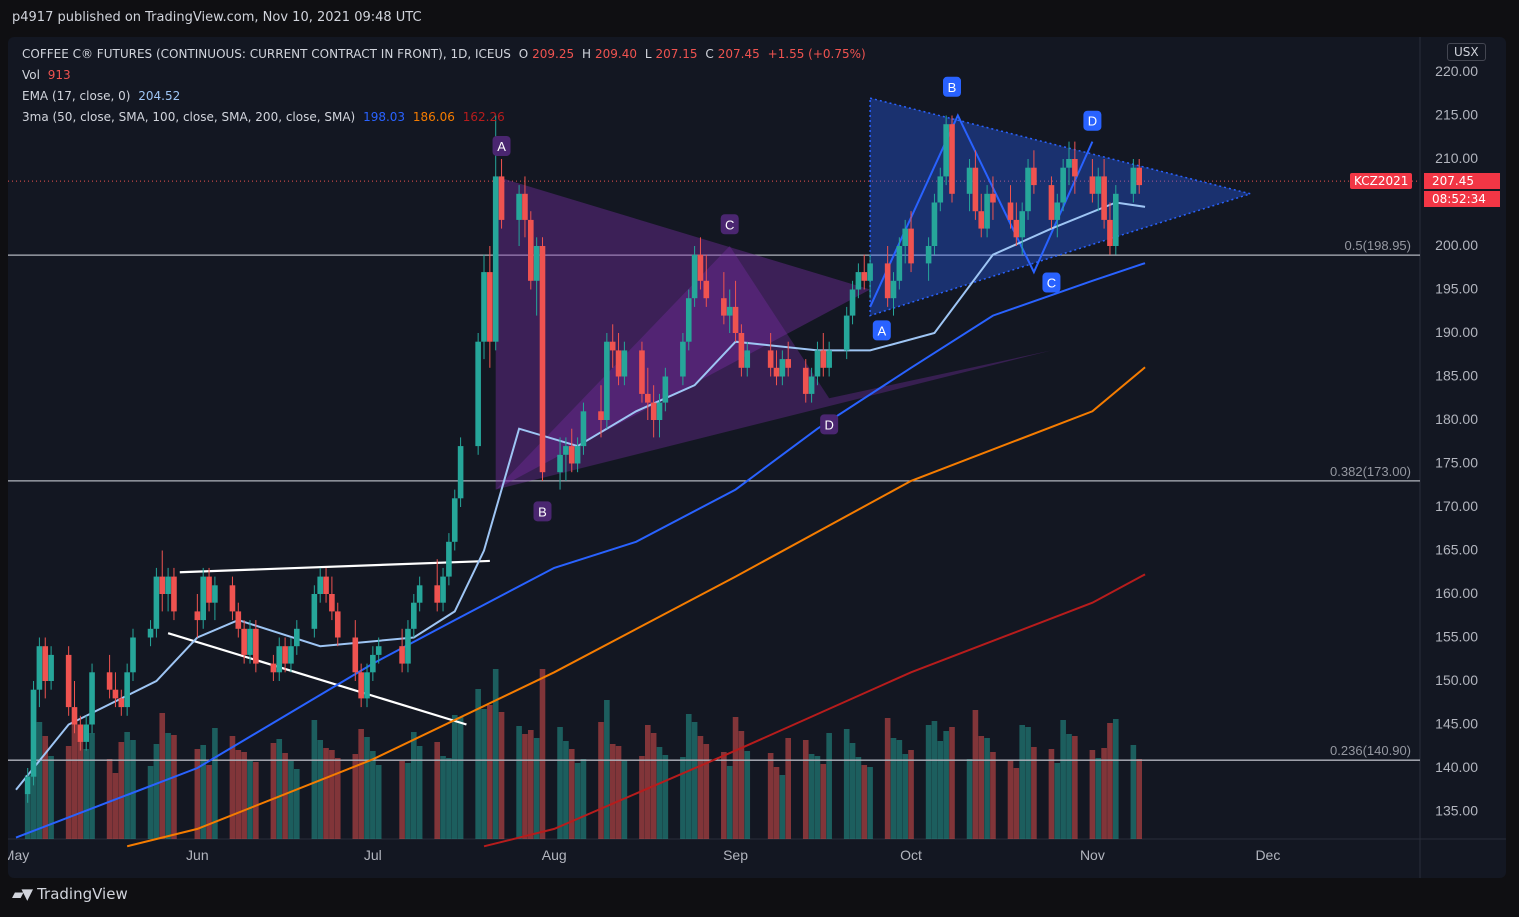  What do you see at coordinates (1378, 245) in the screenshot?
I see `fib-label: 0.5(198.95)` at bounding box center [1378, 245].